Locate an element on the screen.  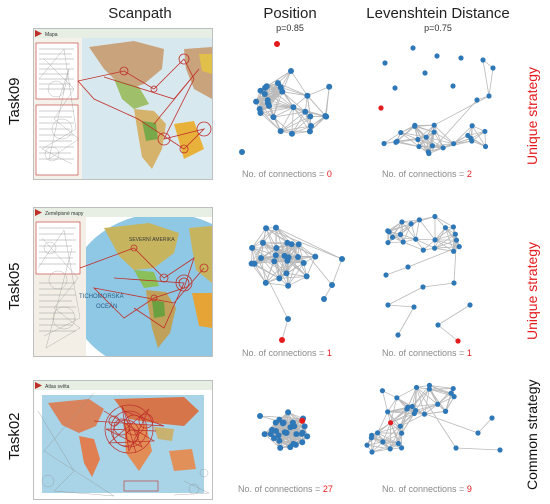
scanpath-map-task02: Atlas světa is located at coordinates (123, 440).